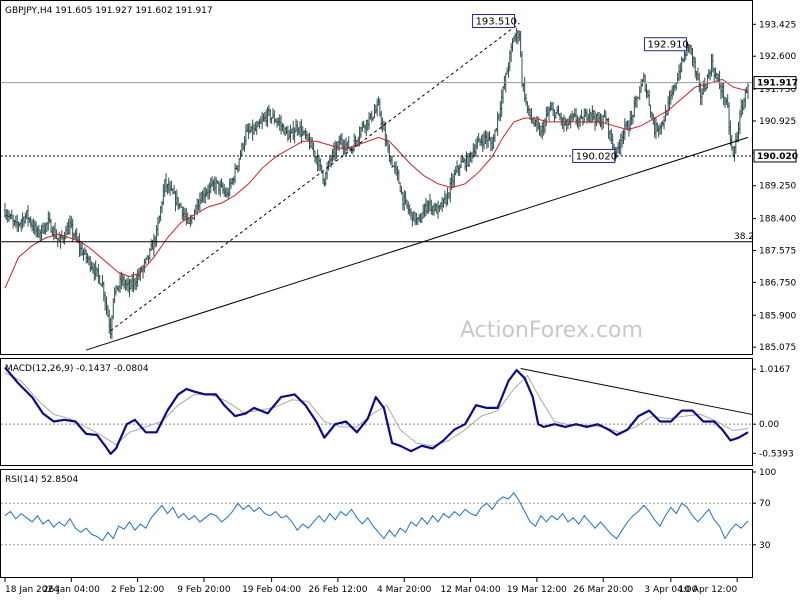  I want to click on current-price-tag-box, so click(775, 83).